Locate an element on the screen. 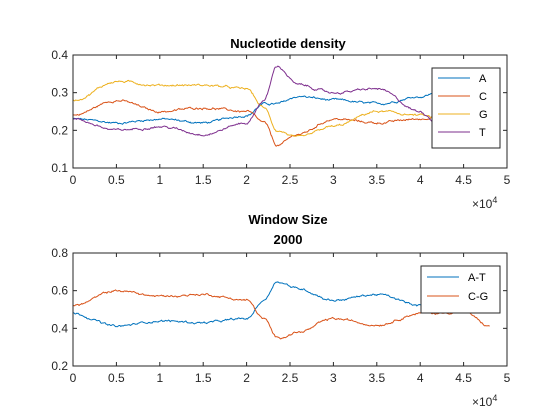 The height and width of the screenshot is (420, 560). series-line-c-g is located at coordinates (281, 314).